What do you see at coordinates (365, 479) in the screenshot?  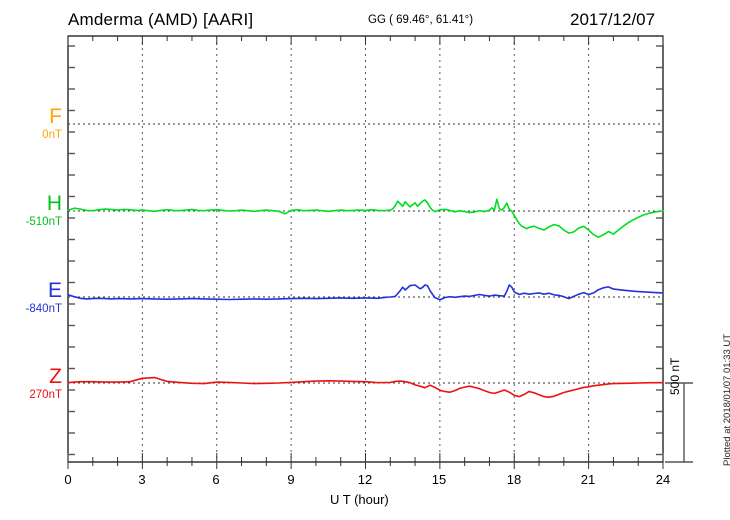 I see `xtick-label: 12` at bounding box center [365, 479].